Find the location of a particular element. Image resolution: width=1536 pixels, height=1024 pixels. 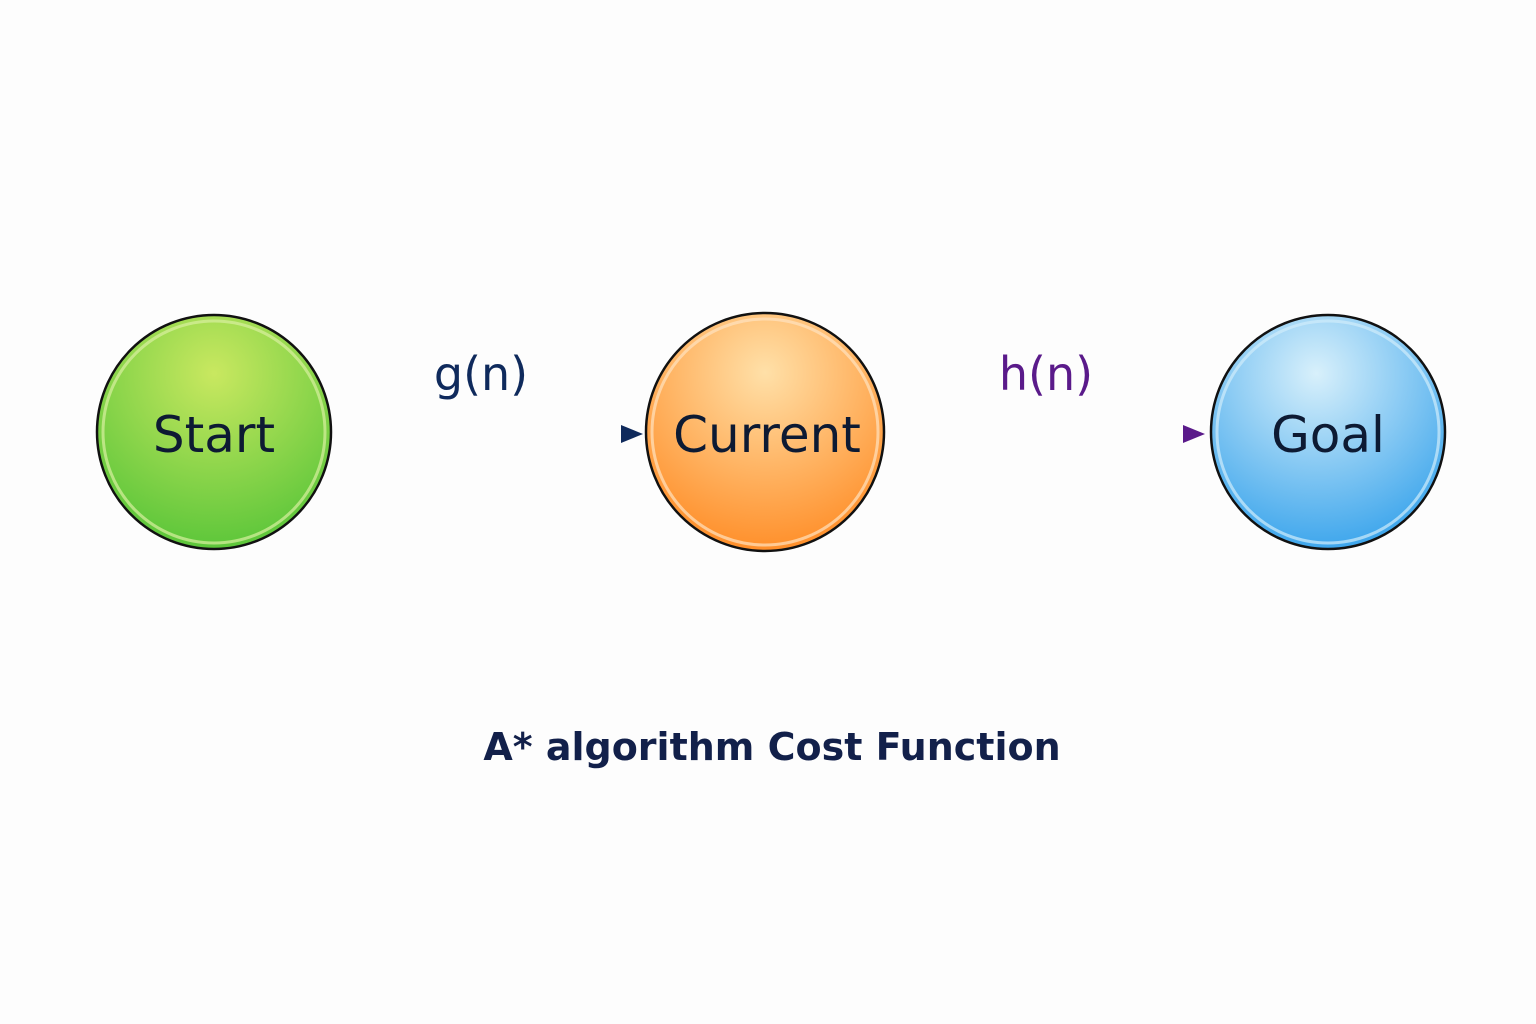

node-start: Start is located at coordinates (214, 432).